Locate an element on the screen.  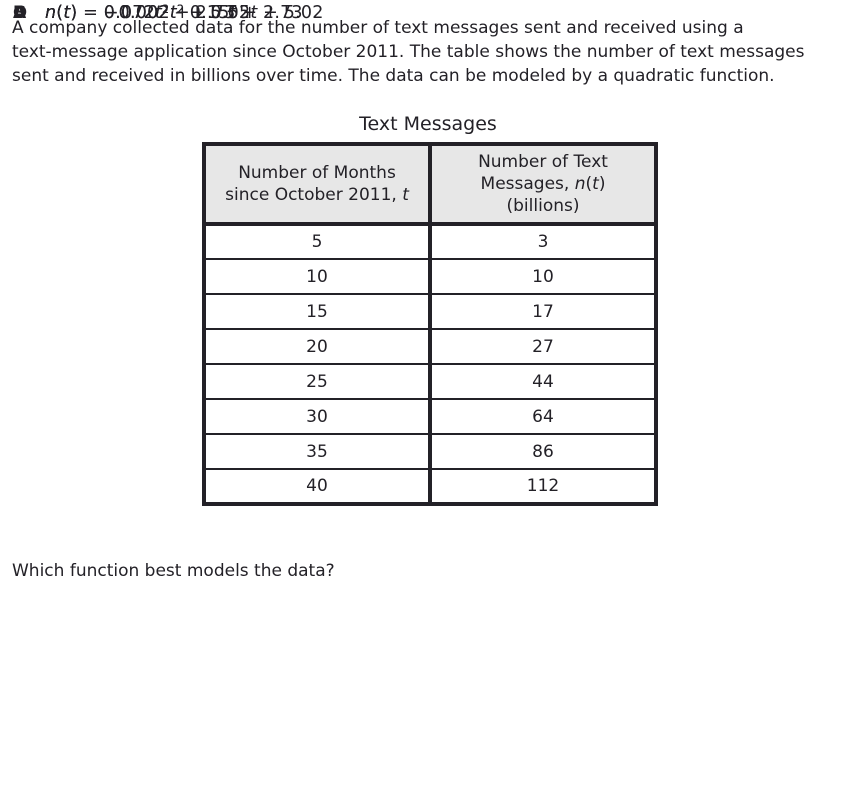
cell-months: 20 is located at coordinates (317, 346).